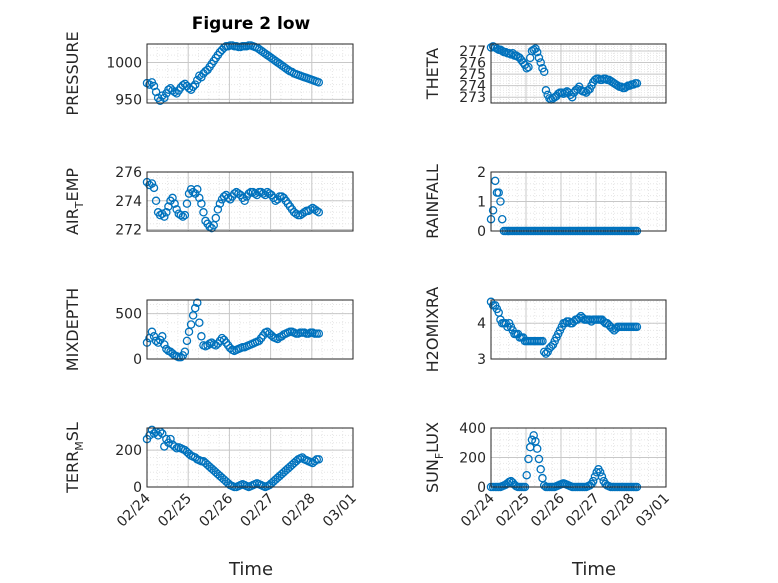 This screenshot has width=778, height=583. I want to click on y-tick-label: 400, so click(472, 429).